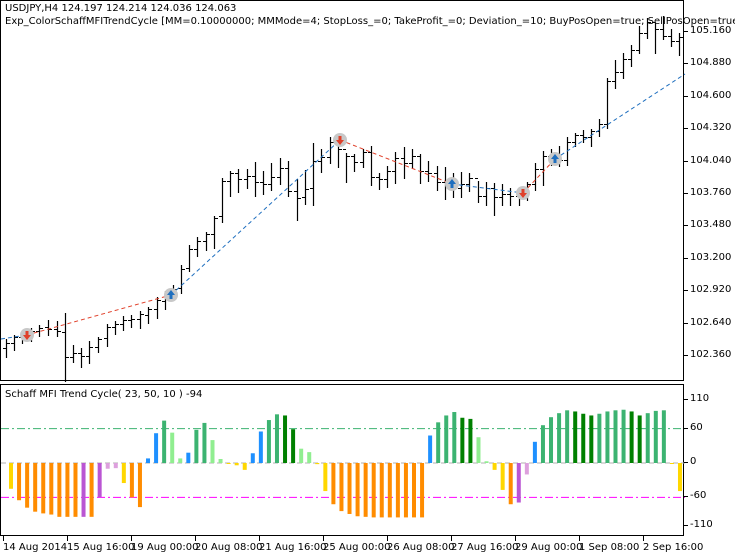  What do you see at coordinates (35, 547) in the screenshot?
I see `time-label: 14 Aug 2014` at bounding box center [35, 547].